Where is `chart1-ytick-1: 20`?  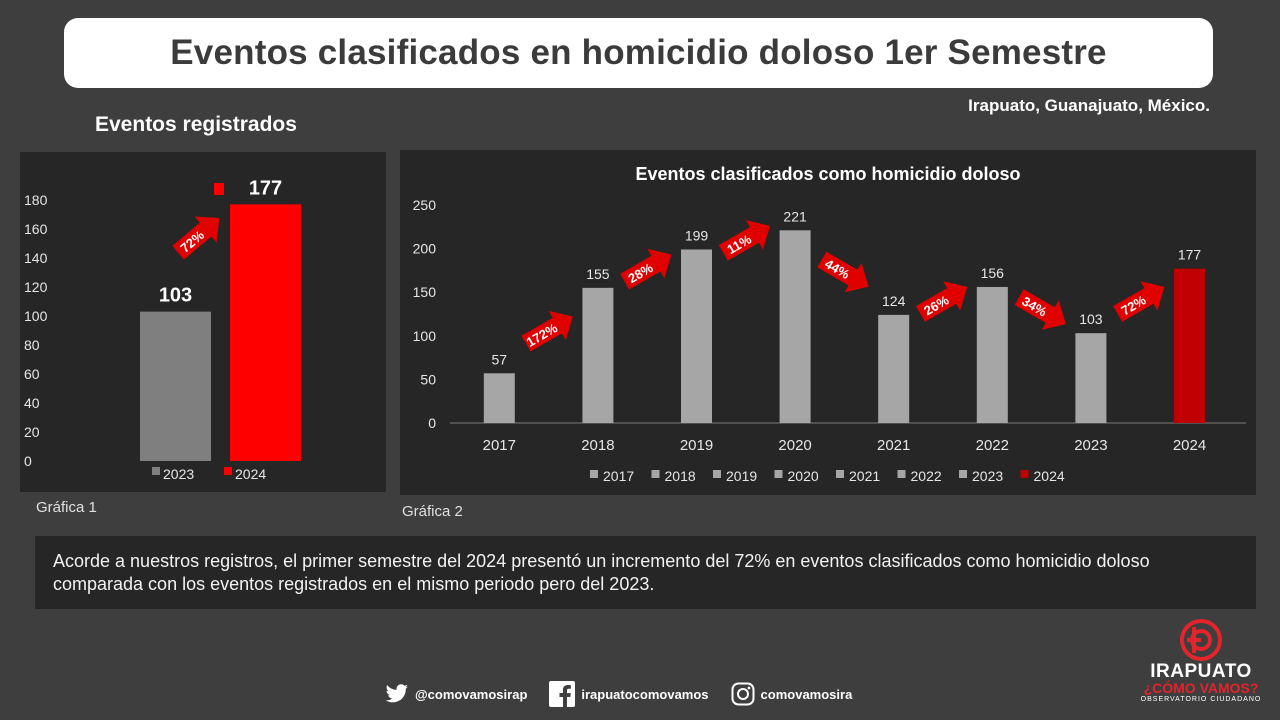
chart1-ytick-1: 20 is located at coordinates (32, 432).